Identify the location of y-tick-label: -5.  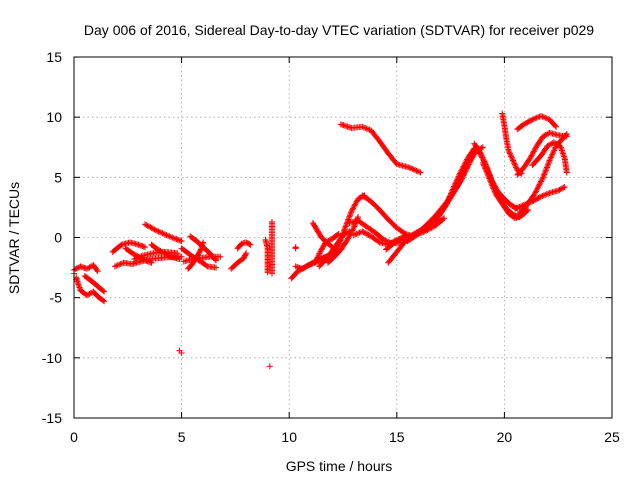
(56, 298).